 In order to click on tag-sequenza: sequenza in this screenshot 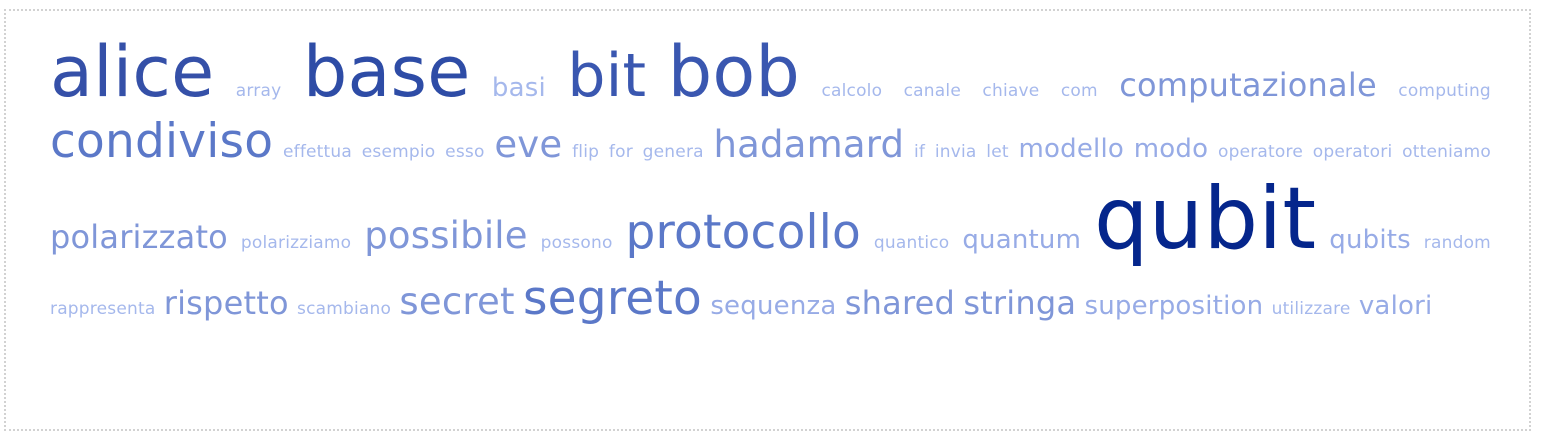, I will do `click(773, 305)`.